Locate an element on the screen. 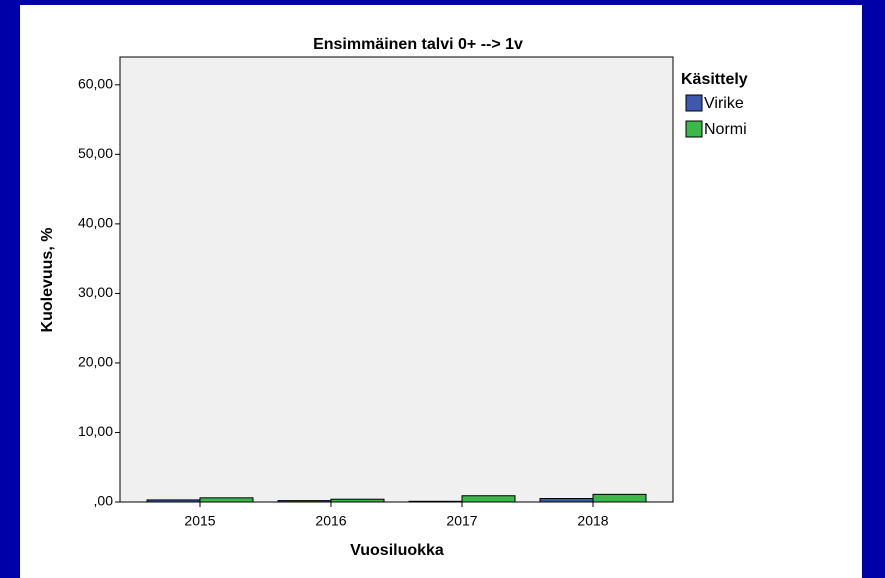 This screenshot has width=885, height=578. x-tick-label: 2017 is located at coordinates (461, 521).